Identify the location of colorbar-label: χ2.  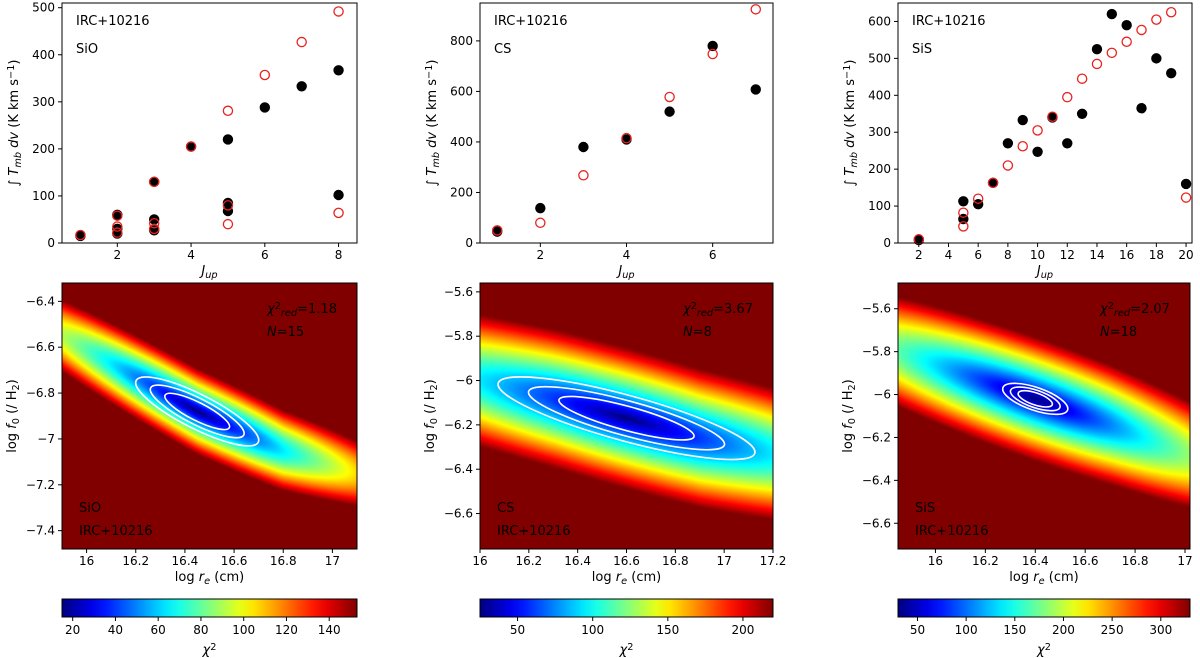
(626, 650).